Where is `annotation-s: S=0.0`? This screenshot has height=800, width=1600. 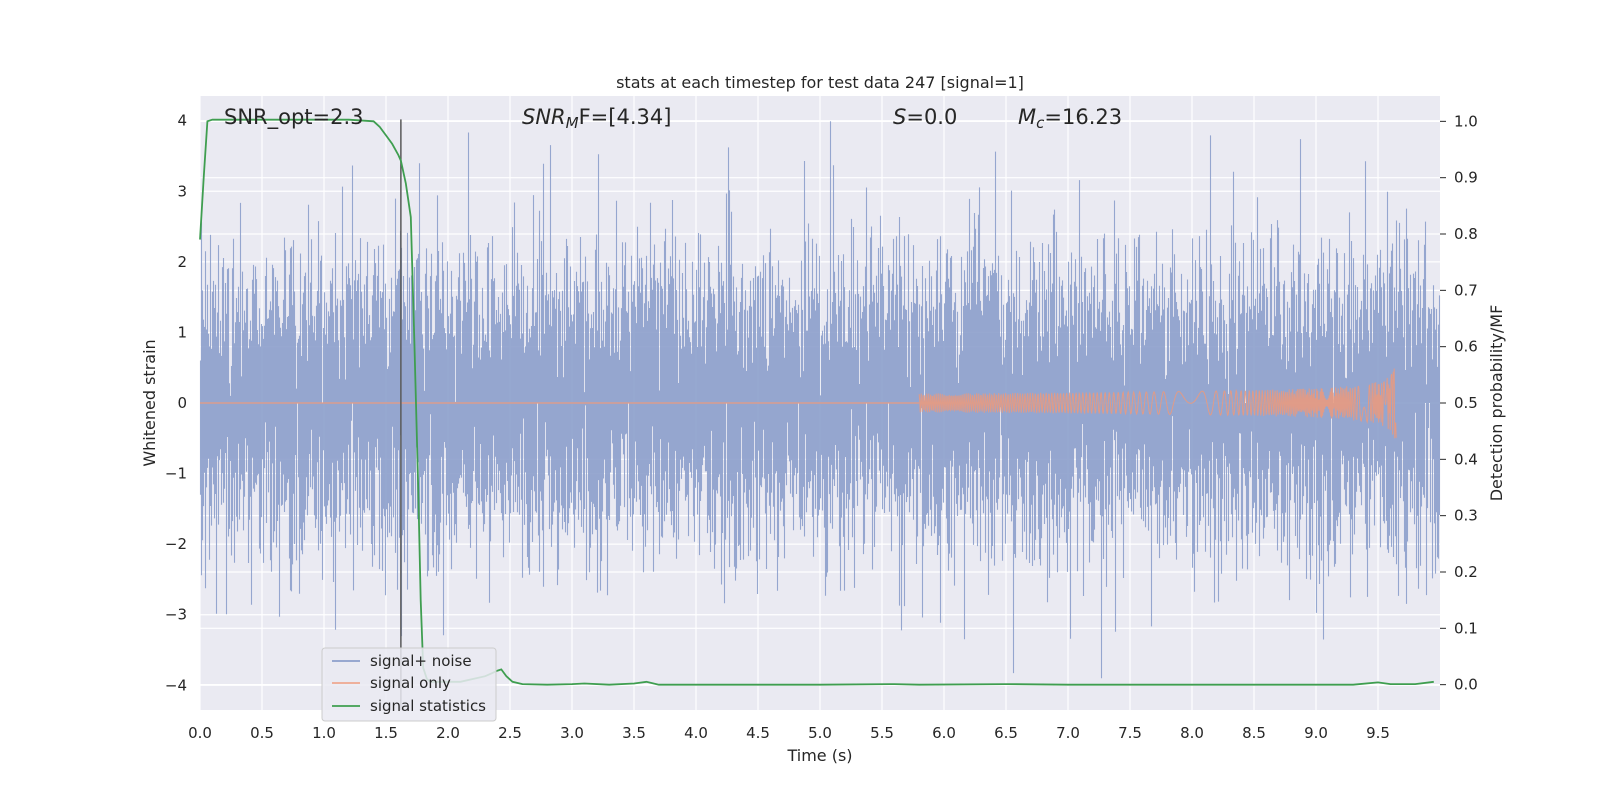
annotation-s: S=0.0 is located at coordinates (925, 117).